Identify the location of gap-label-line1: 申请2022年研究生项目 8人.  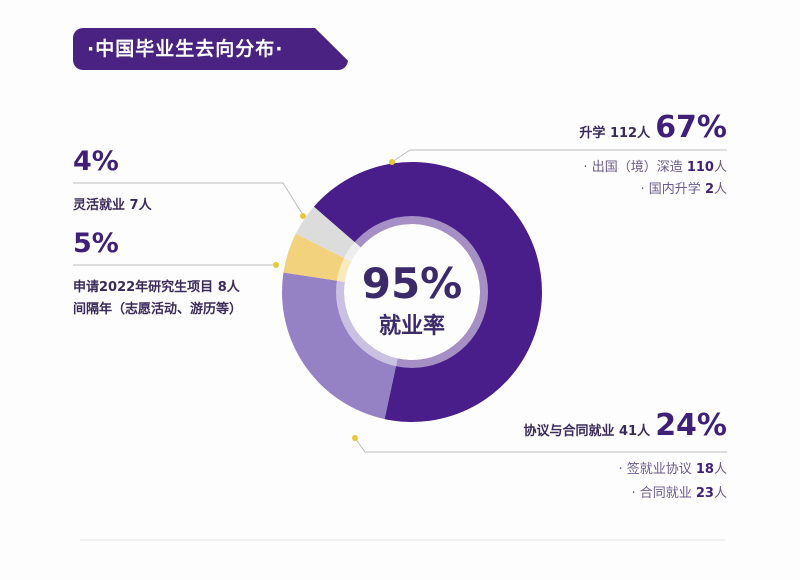
(156, 287).